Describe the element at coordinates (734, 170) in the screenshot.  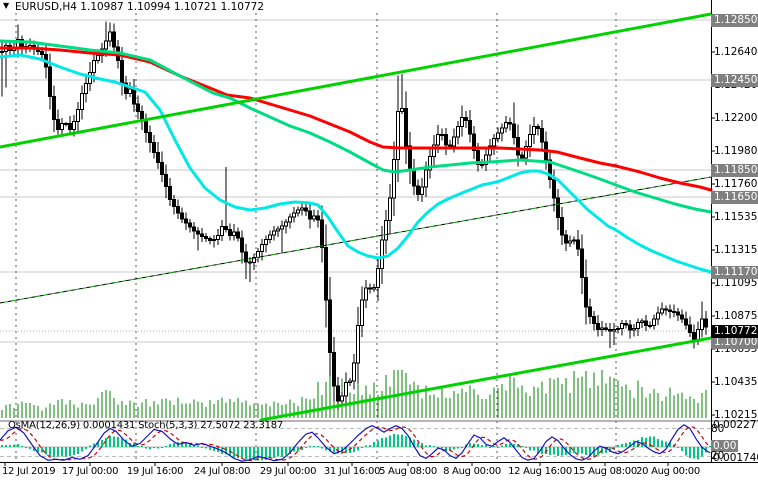
I see `price-level-label: 1.11850` at that location.